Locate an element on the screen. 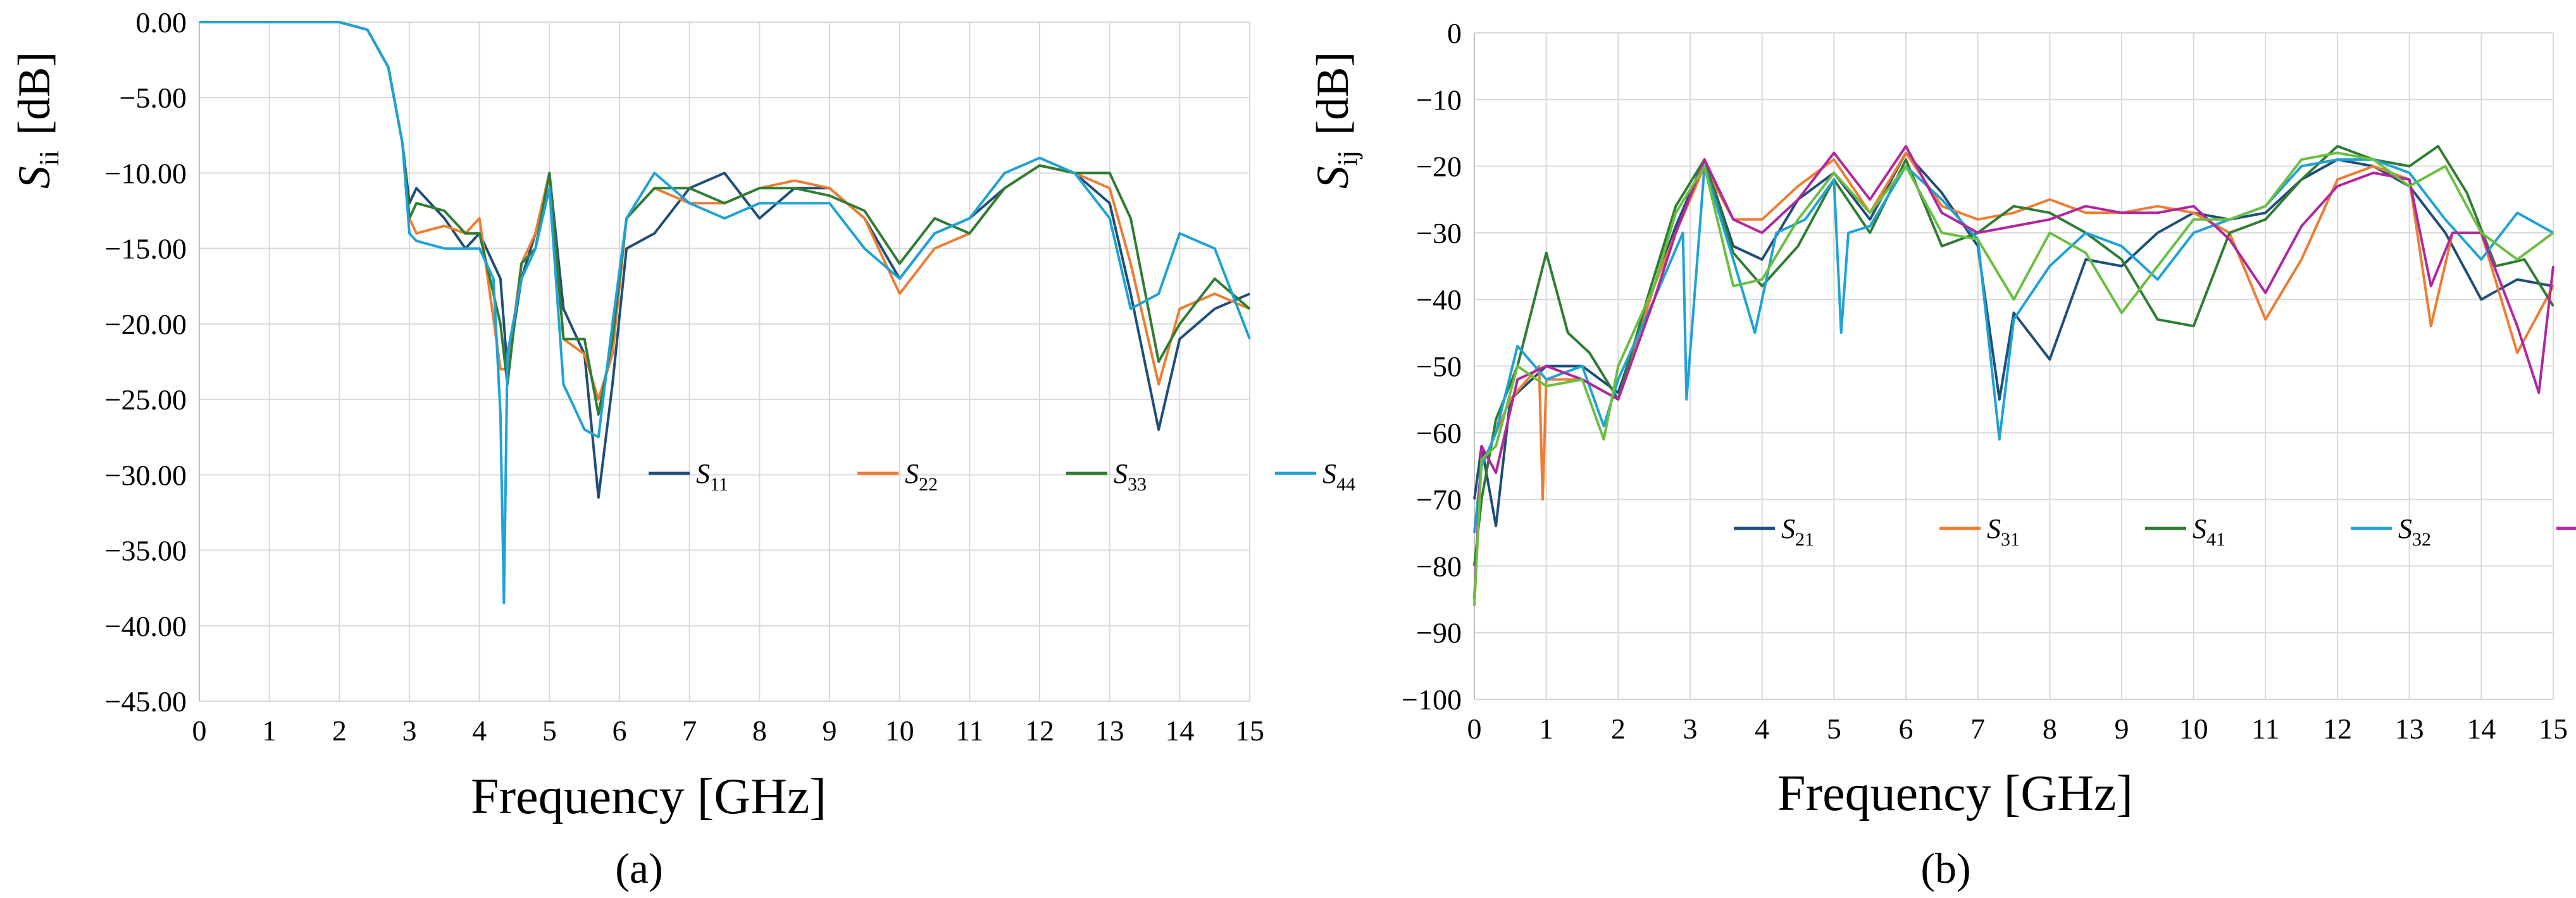 This screenshot has width=2576, height=898. panel-a-y-tick-label: 0.00 is located at coordinates (161, 22).